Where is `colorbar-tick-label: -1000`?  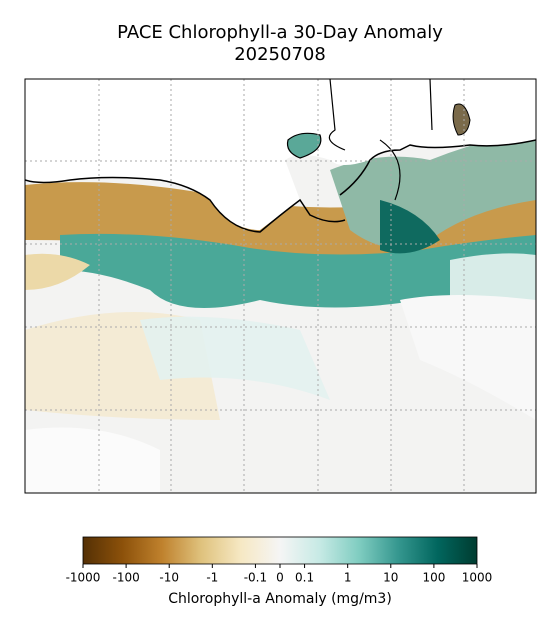
colorbar-tick-label: -1000 is located at coordinates (83, 578).